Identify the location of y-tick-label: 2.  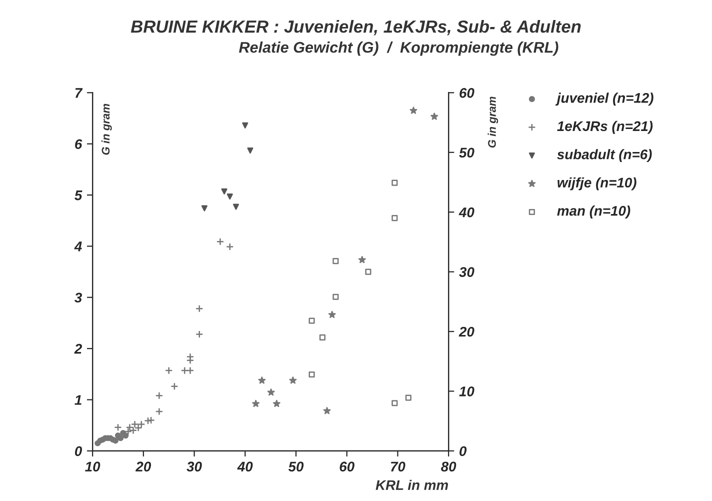
(78, 349).